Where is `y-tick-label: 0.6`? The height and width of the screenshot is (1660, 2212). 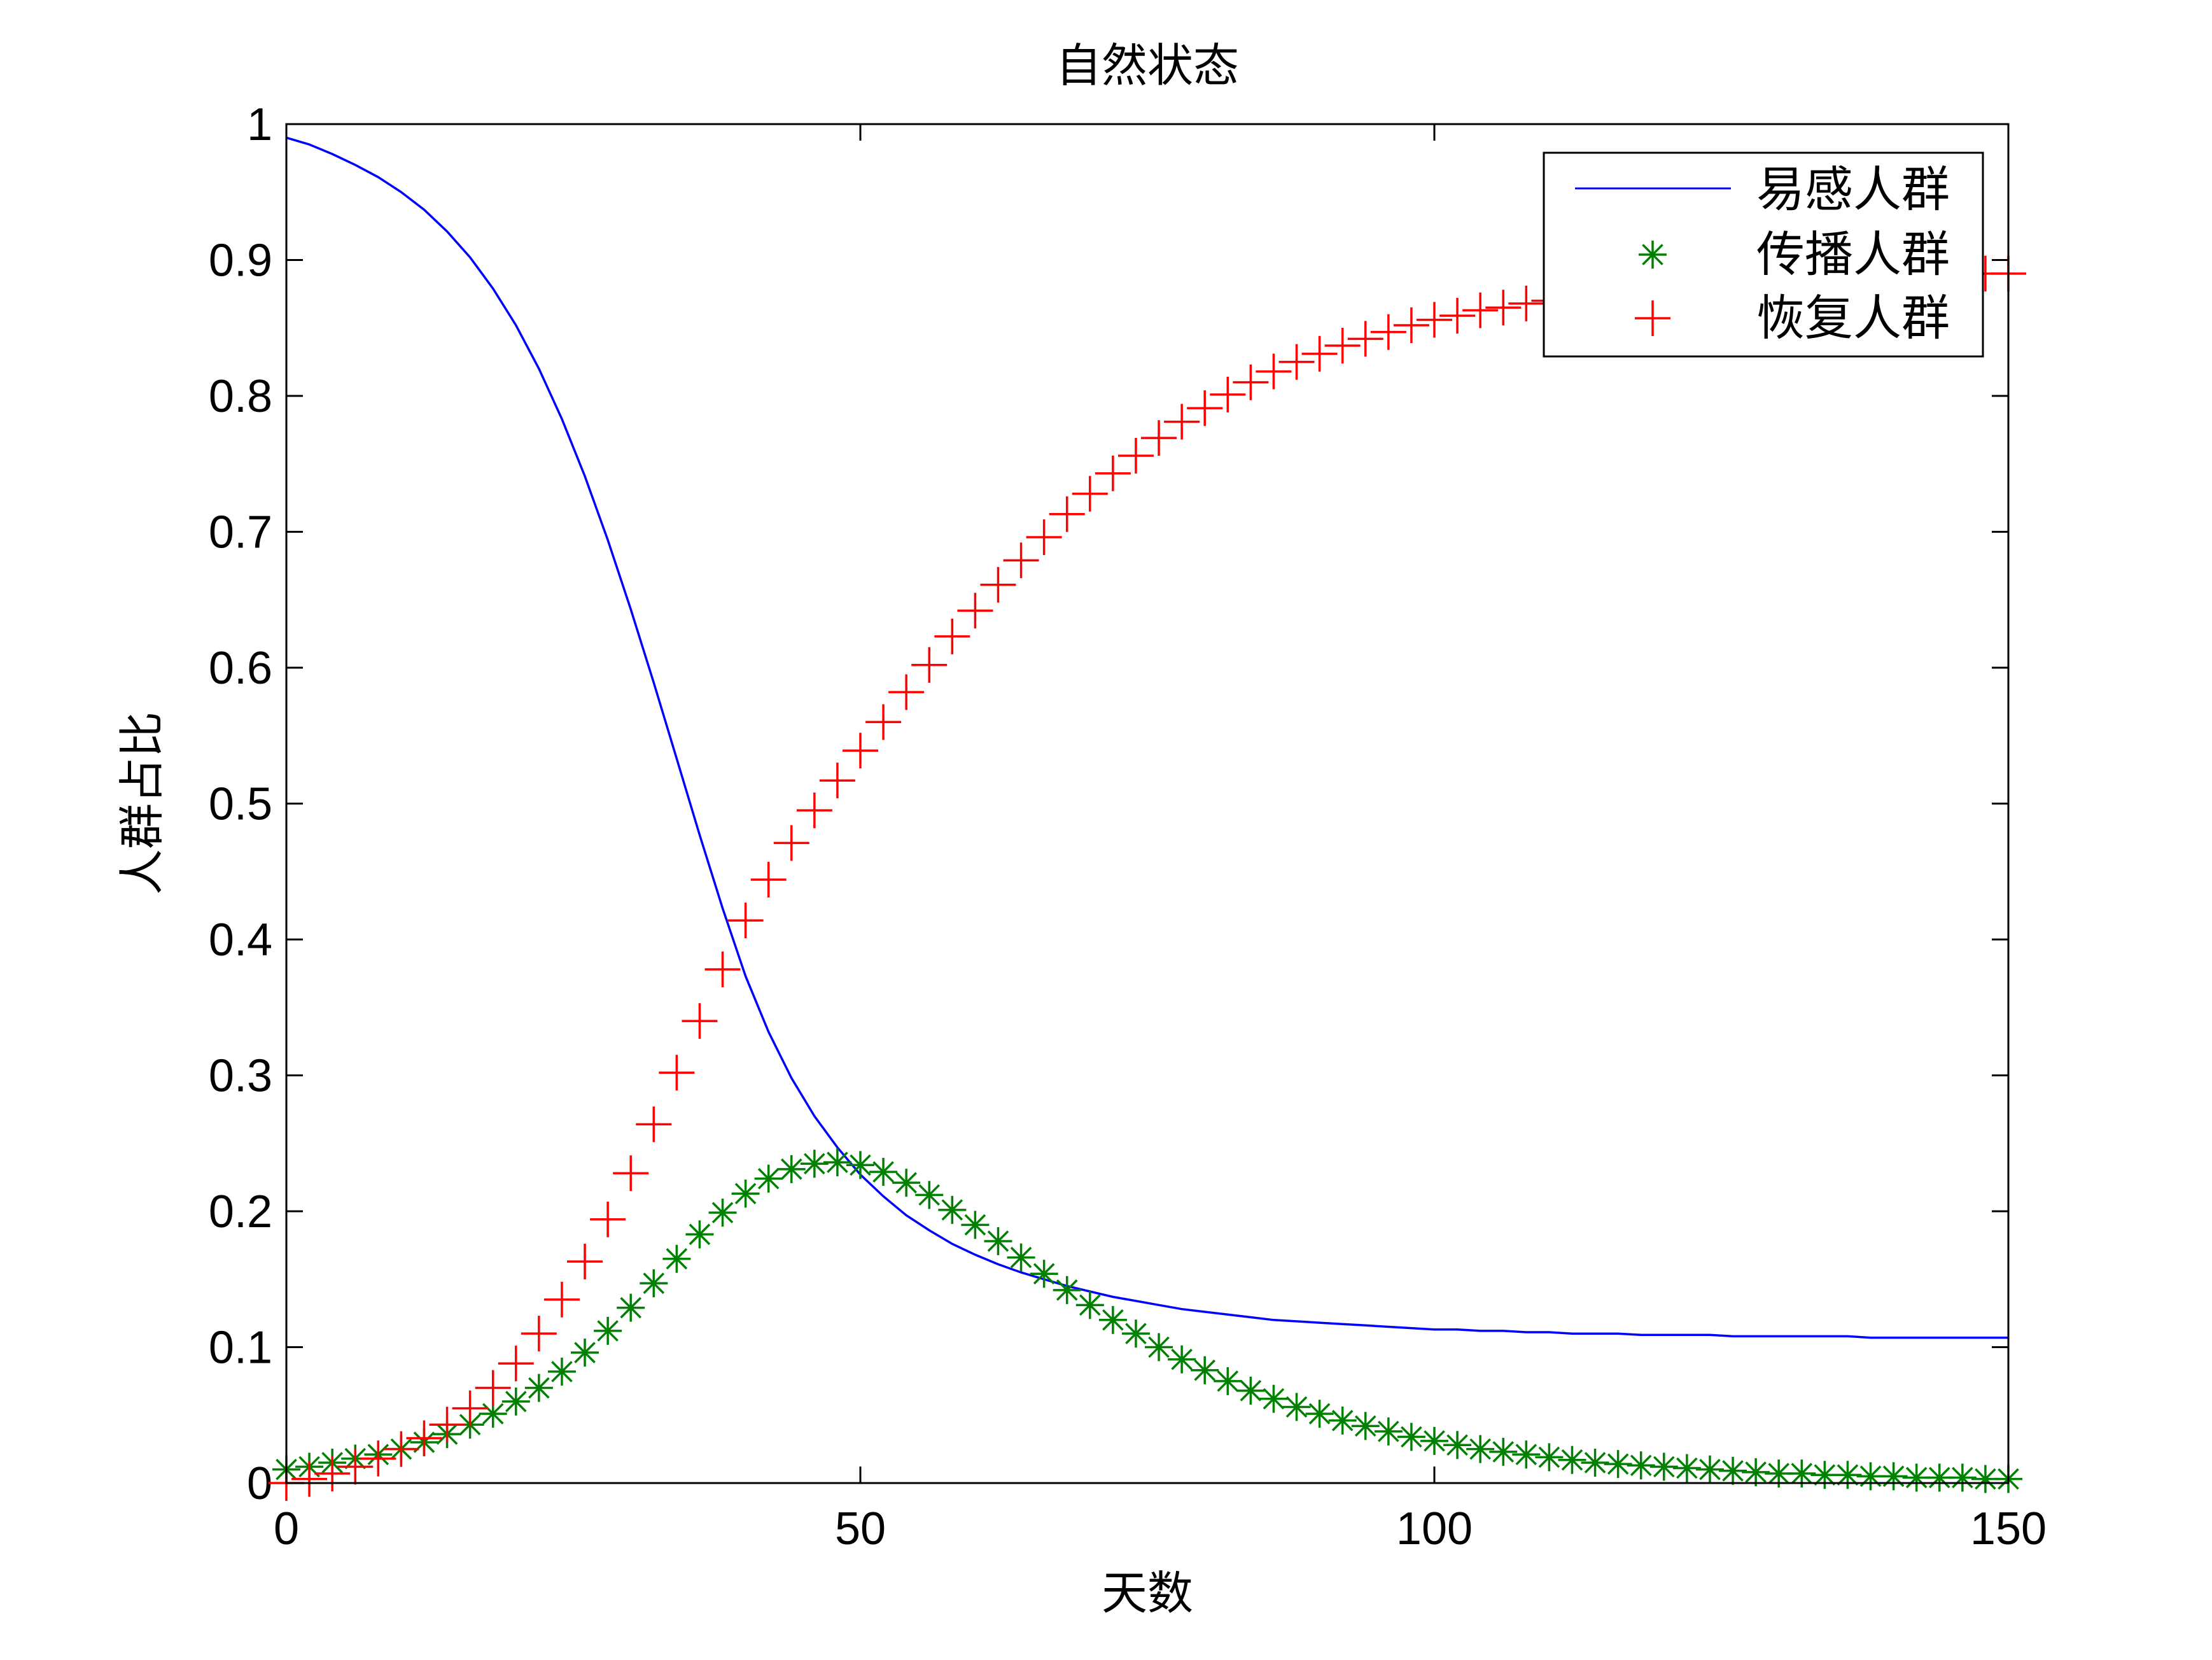 y-tick-label: 0.6 is located at coordinates (240, 669).